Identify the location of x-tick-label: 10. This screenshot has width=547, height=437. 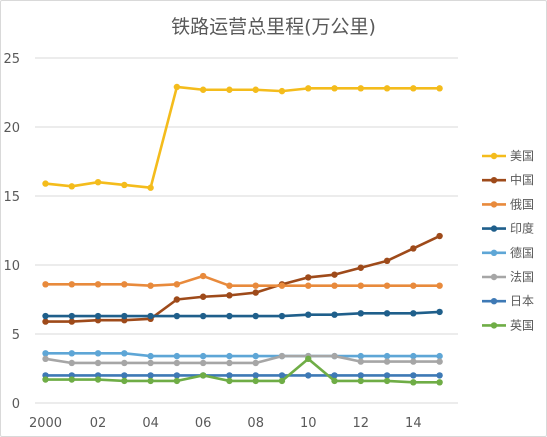
(308, 423).